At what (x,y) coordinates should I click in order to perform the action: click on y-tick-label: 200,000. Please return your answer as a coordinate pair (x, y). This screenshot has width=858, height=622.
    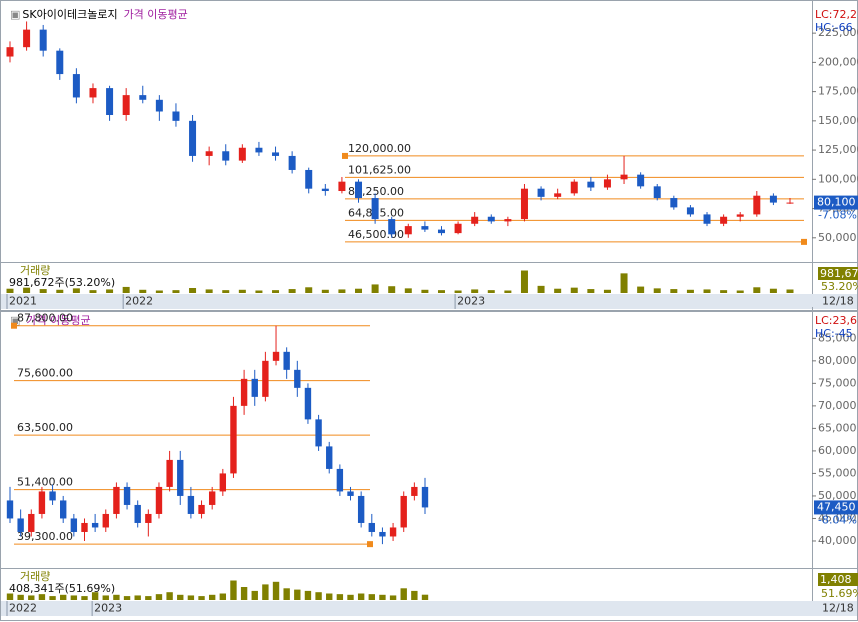
    Looking at the image, I should click on (838, 61).